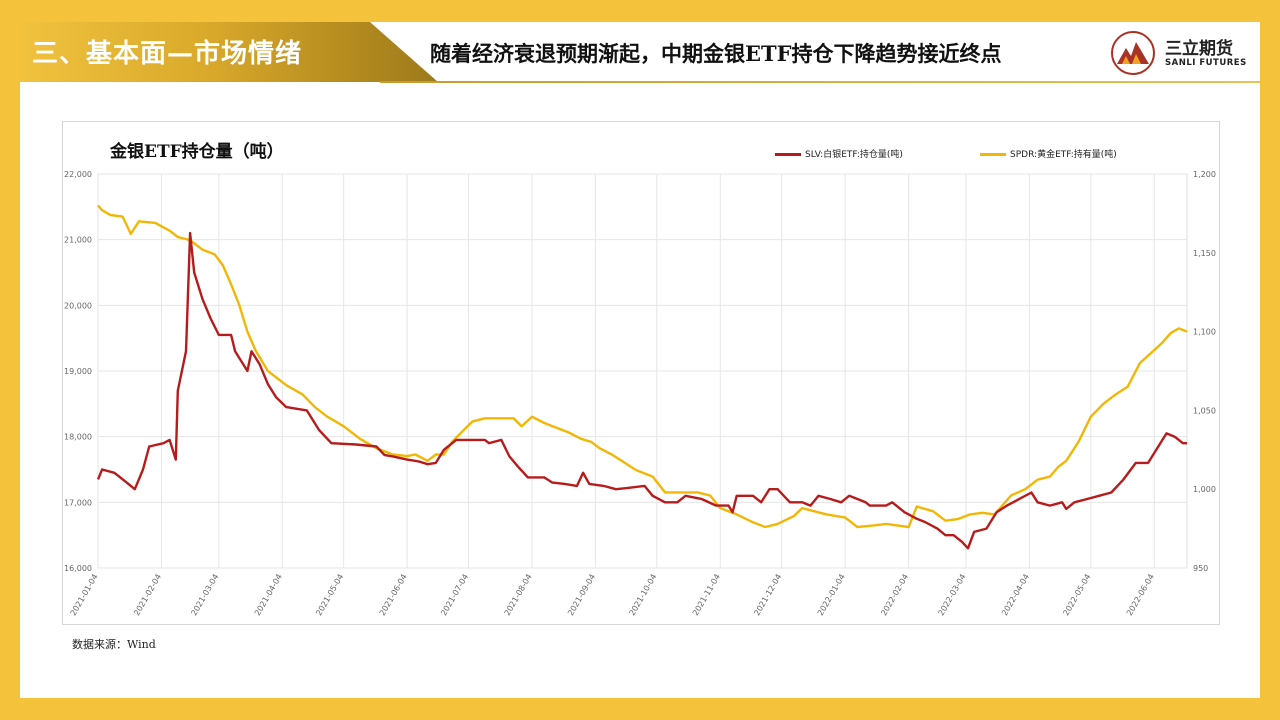  I want to click on x-tick-label: 2021-04-04, so click(268, 595).